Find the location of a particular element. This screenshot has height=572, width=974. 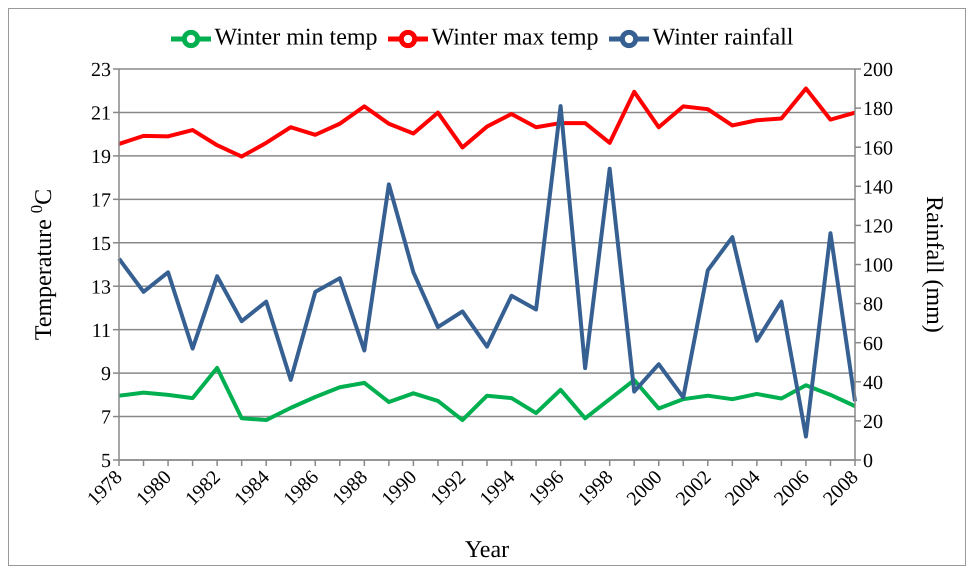

y-tick-label: 5 is located at coordinates (106, 461).